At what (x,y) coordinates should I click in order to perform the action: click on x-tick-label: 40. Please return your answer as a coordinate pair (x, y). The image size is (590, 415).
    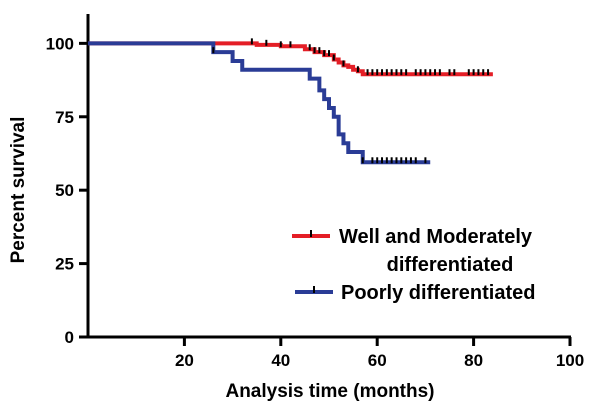
    Looking at the image, I should click on (280, 360).